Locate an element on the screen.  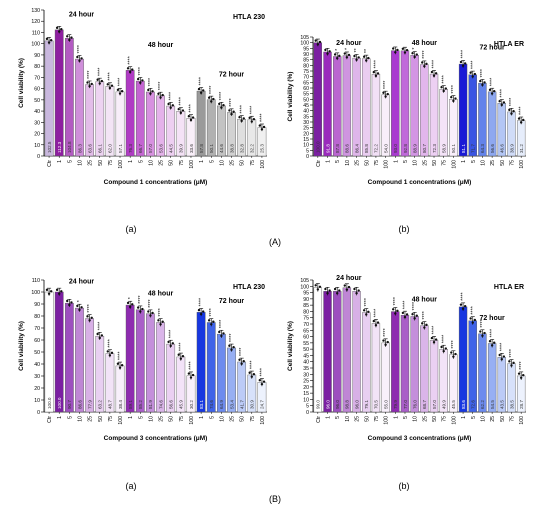
y-tick-label: 110 is located at coordinates (36, 33).